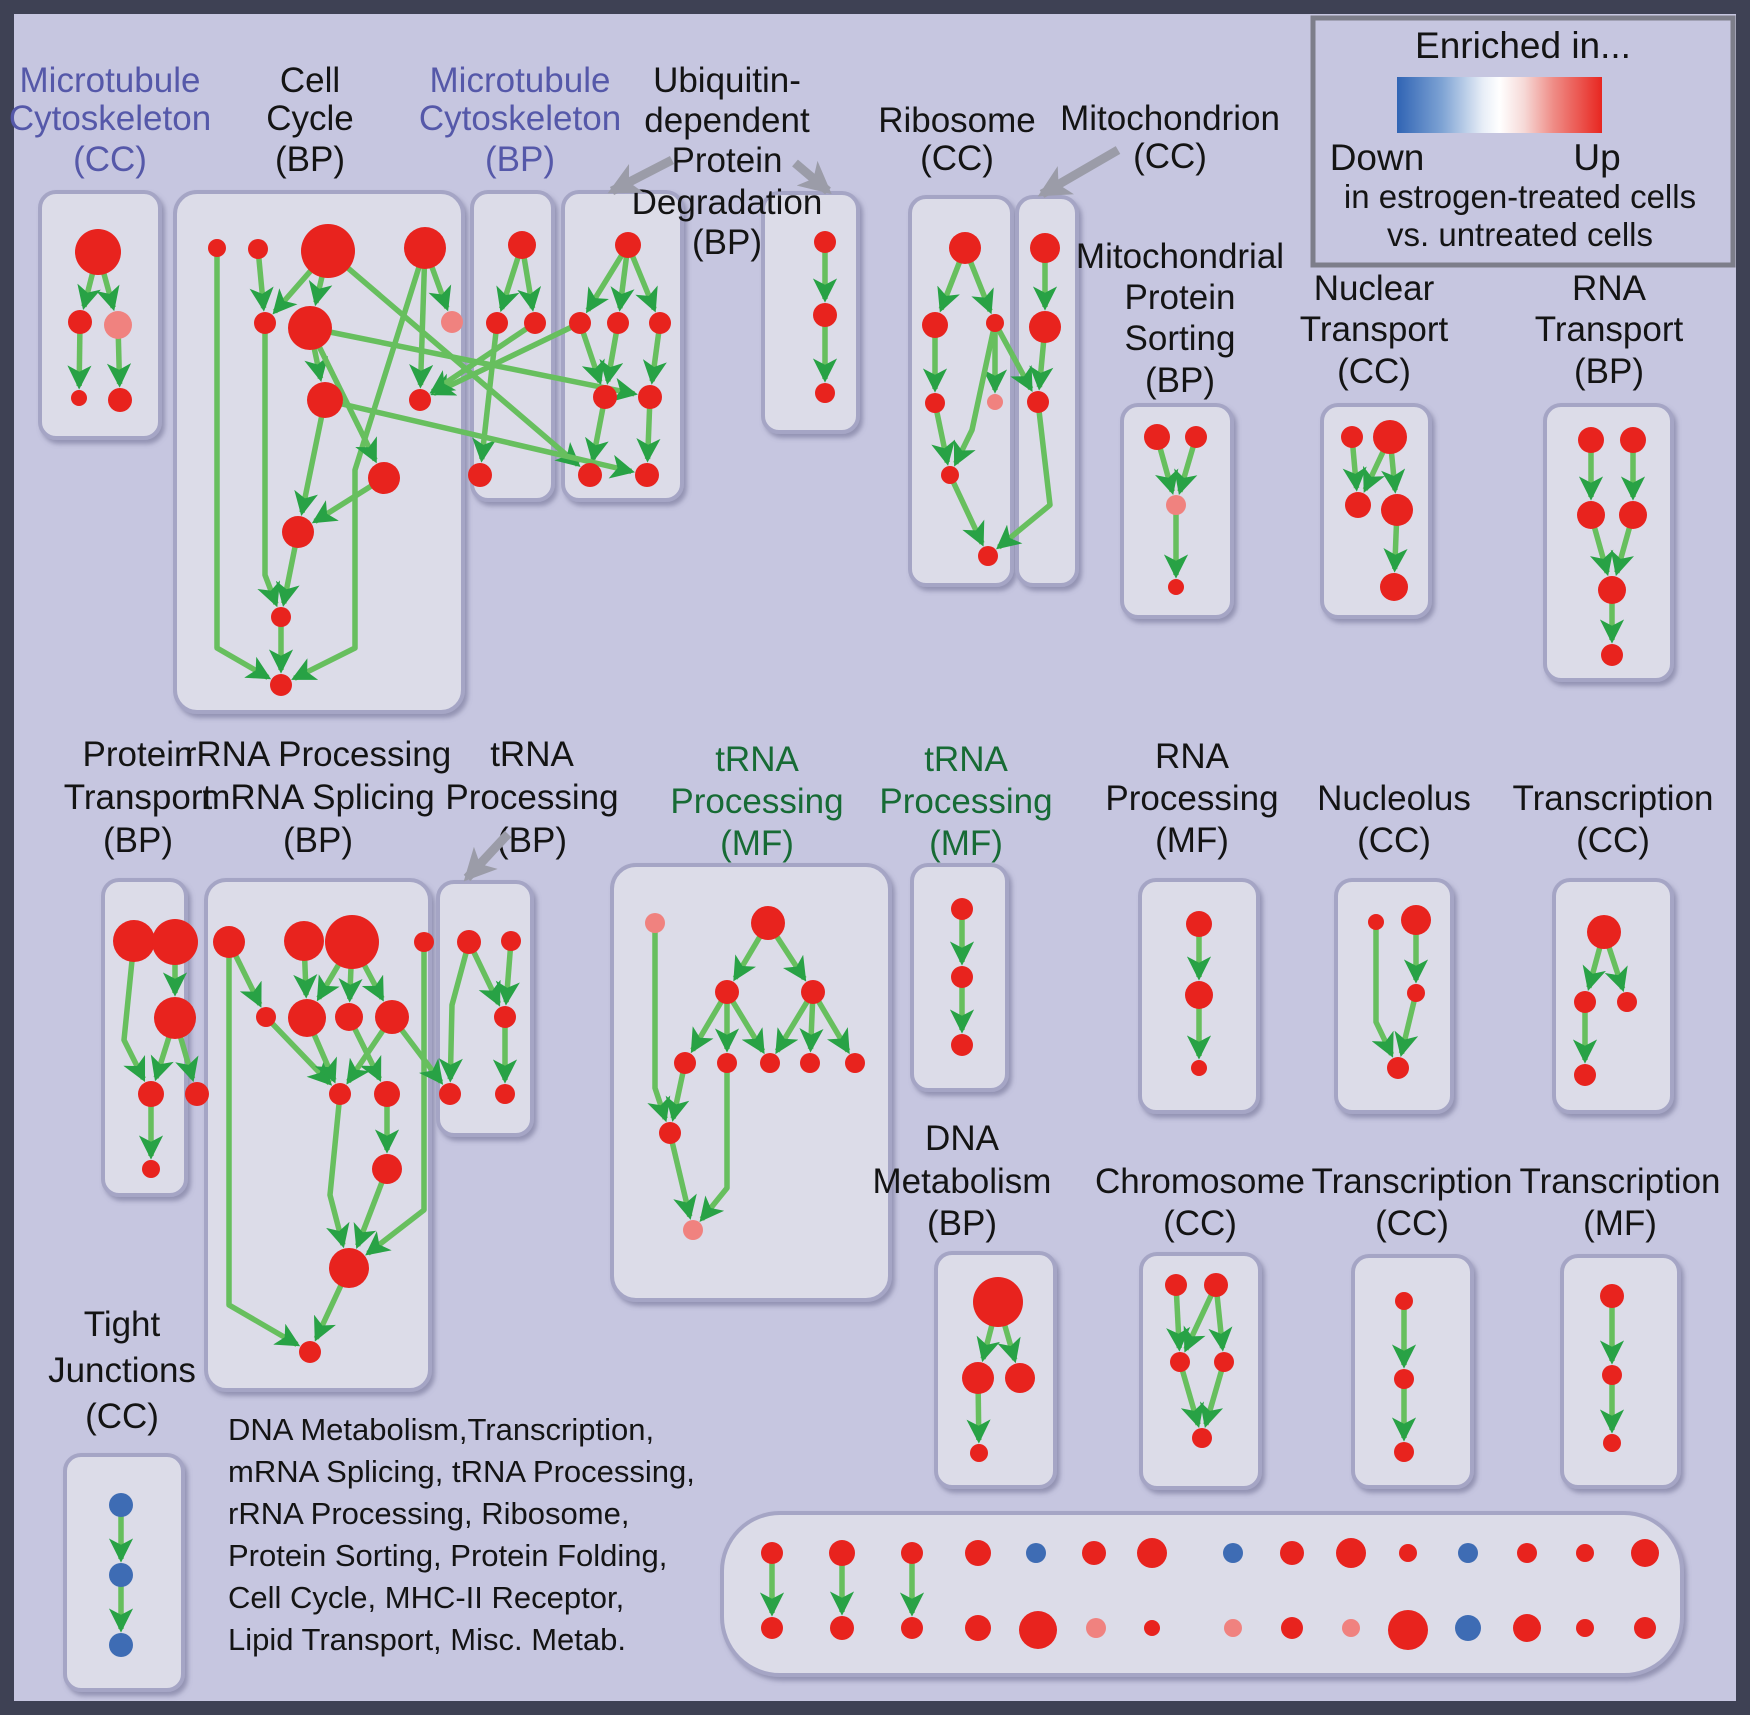  Describe the element at coordinates (110, 118) in the screenshot. I see `label-microtubule-cytoskeleton-cc: Cytoskeleton` at that location.